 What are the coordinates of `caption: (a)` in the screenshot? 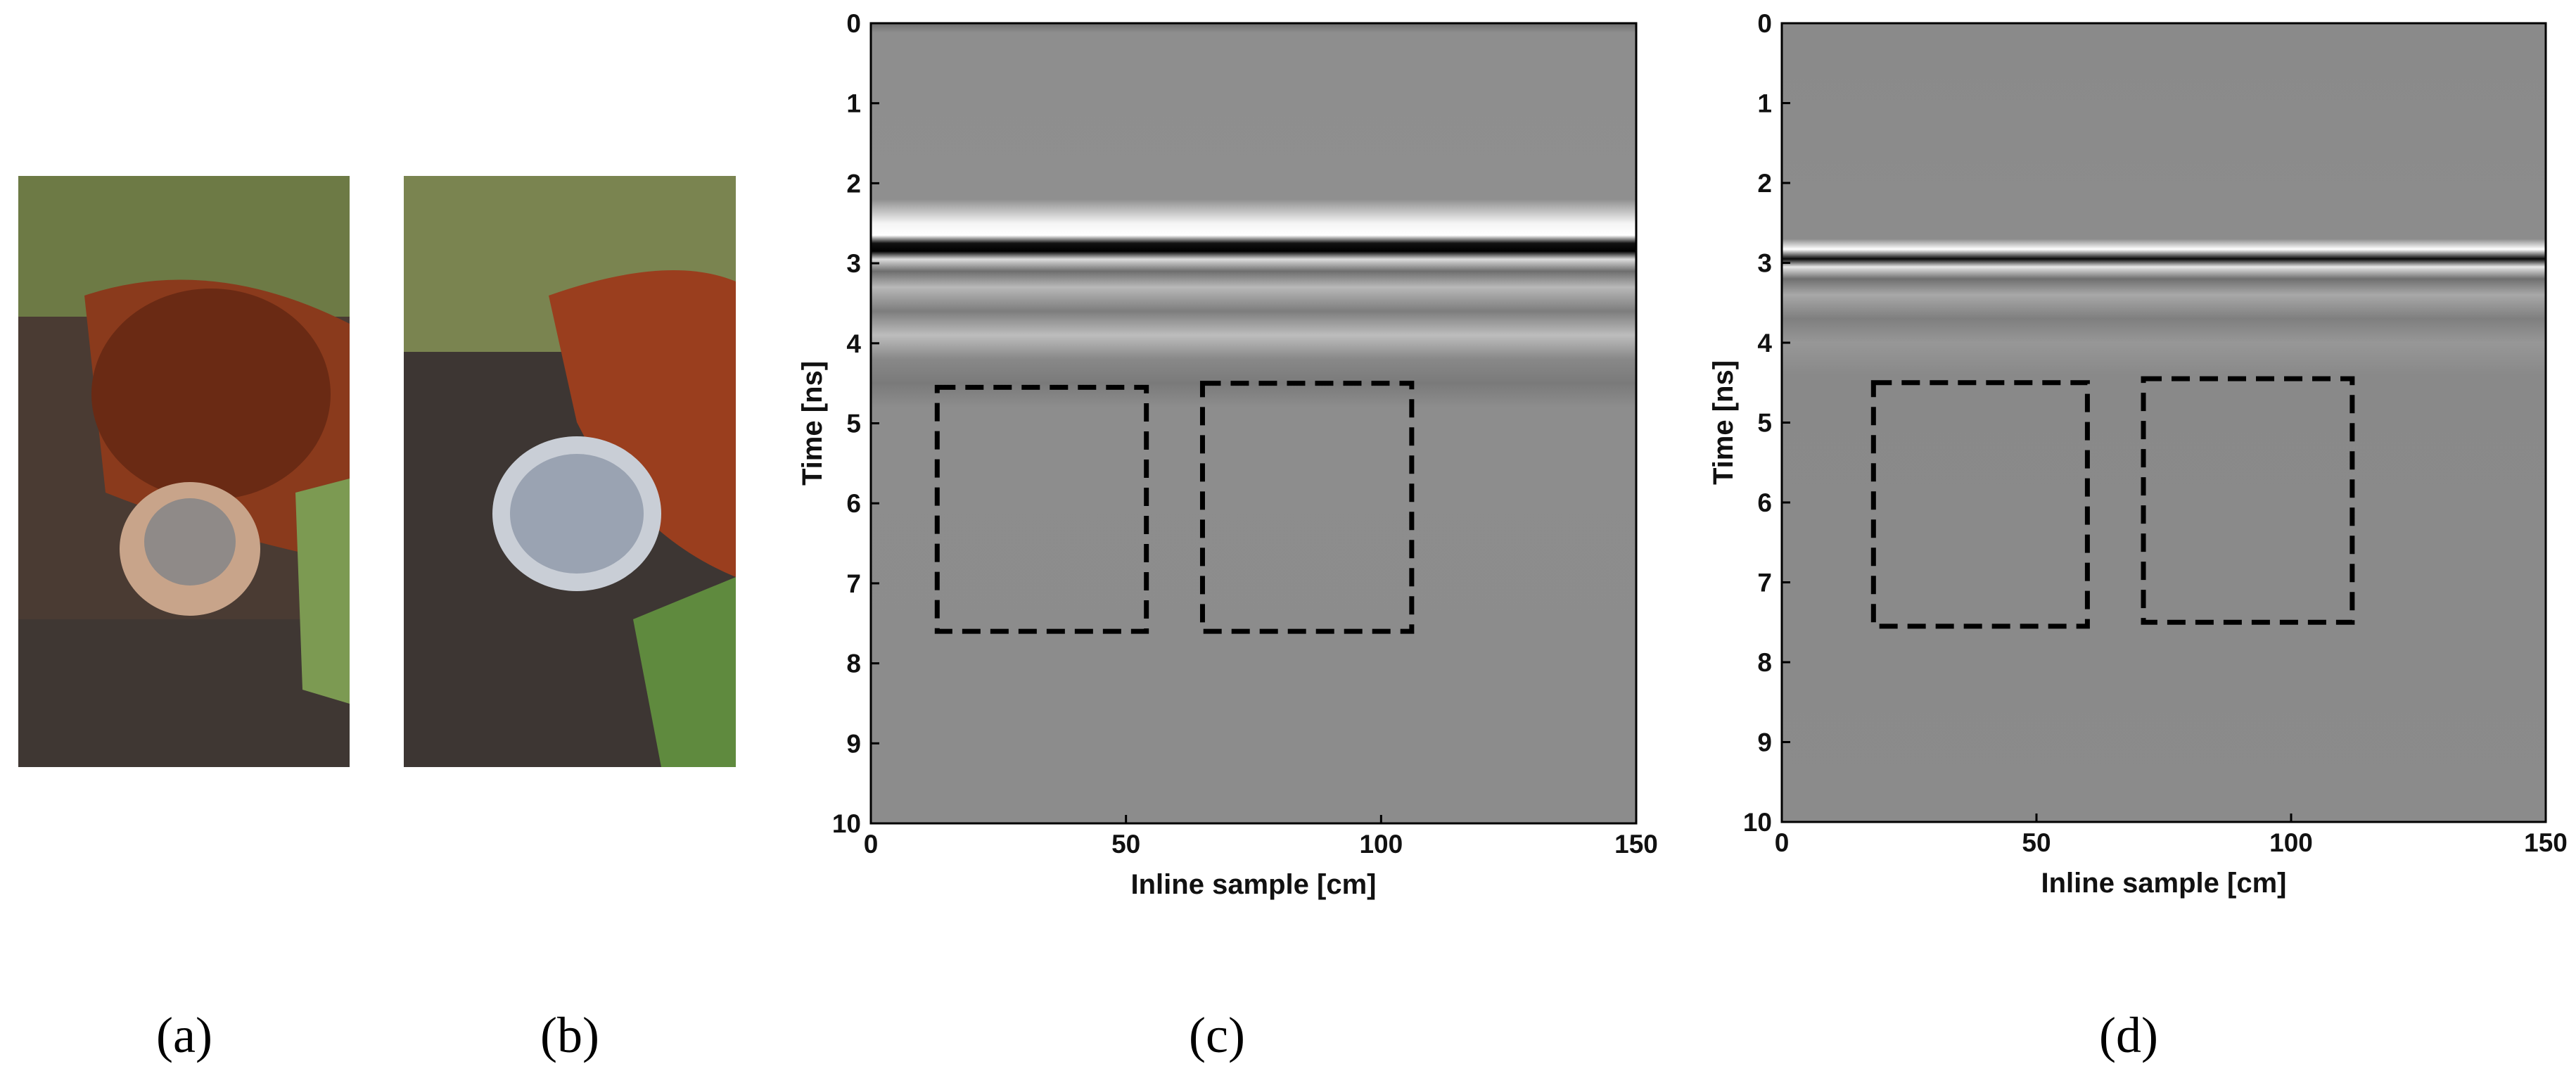 It's located at (184, 1035).